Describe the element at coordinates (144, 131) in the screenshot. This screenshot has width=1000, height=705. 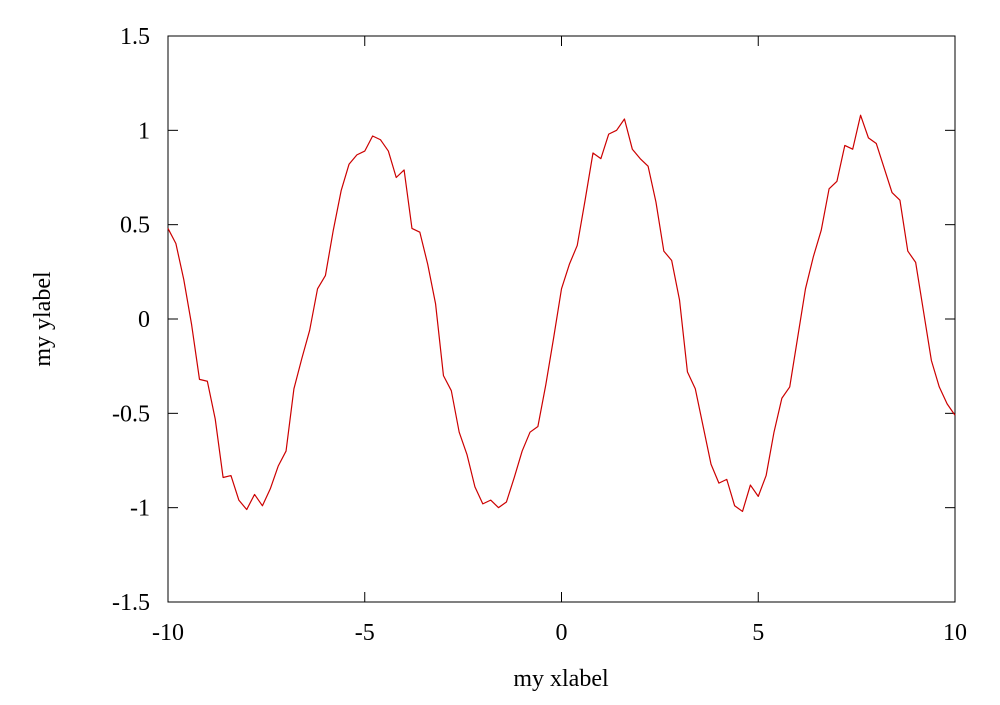
I see `y-tick-label: 1` at that location.